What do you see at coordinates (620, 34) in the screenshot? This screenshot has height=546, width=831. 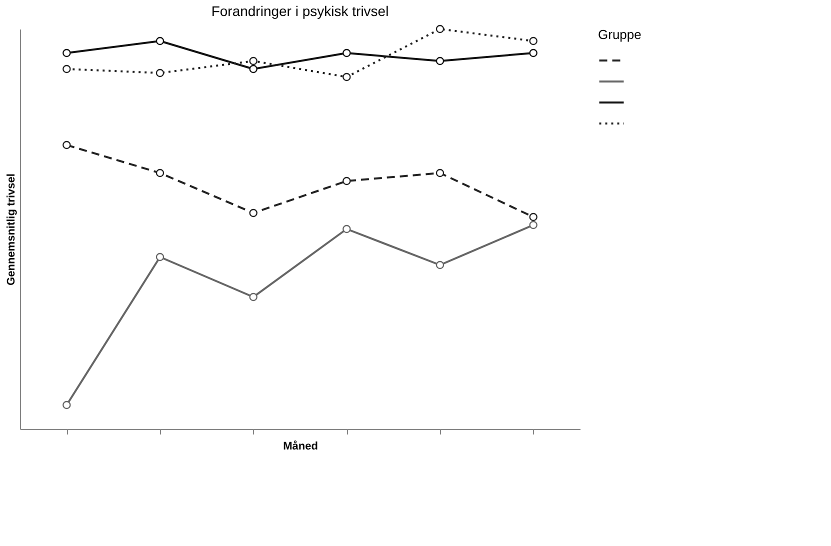 I see `legend-title: Gruppe` at bounding box center [620, 34].